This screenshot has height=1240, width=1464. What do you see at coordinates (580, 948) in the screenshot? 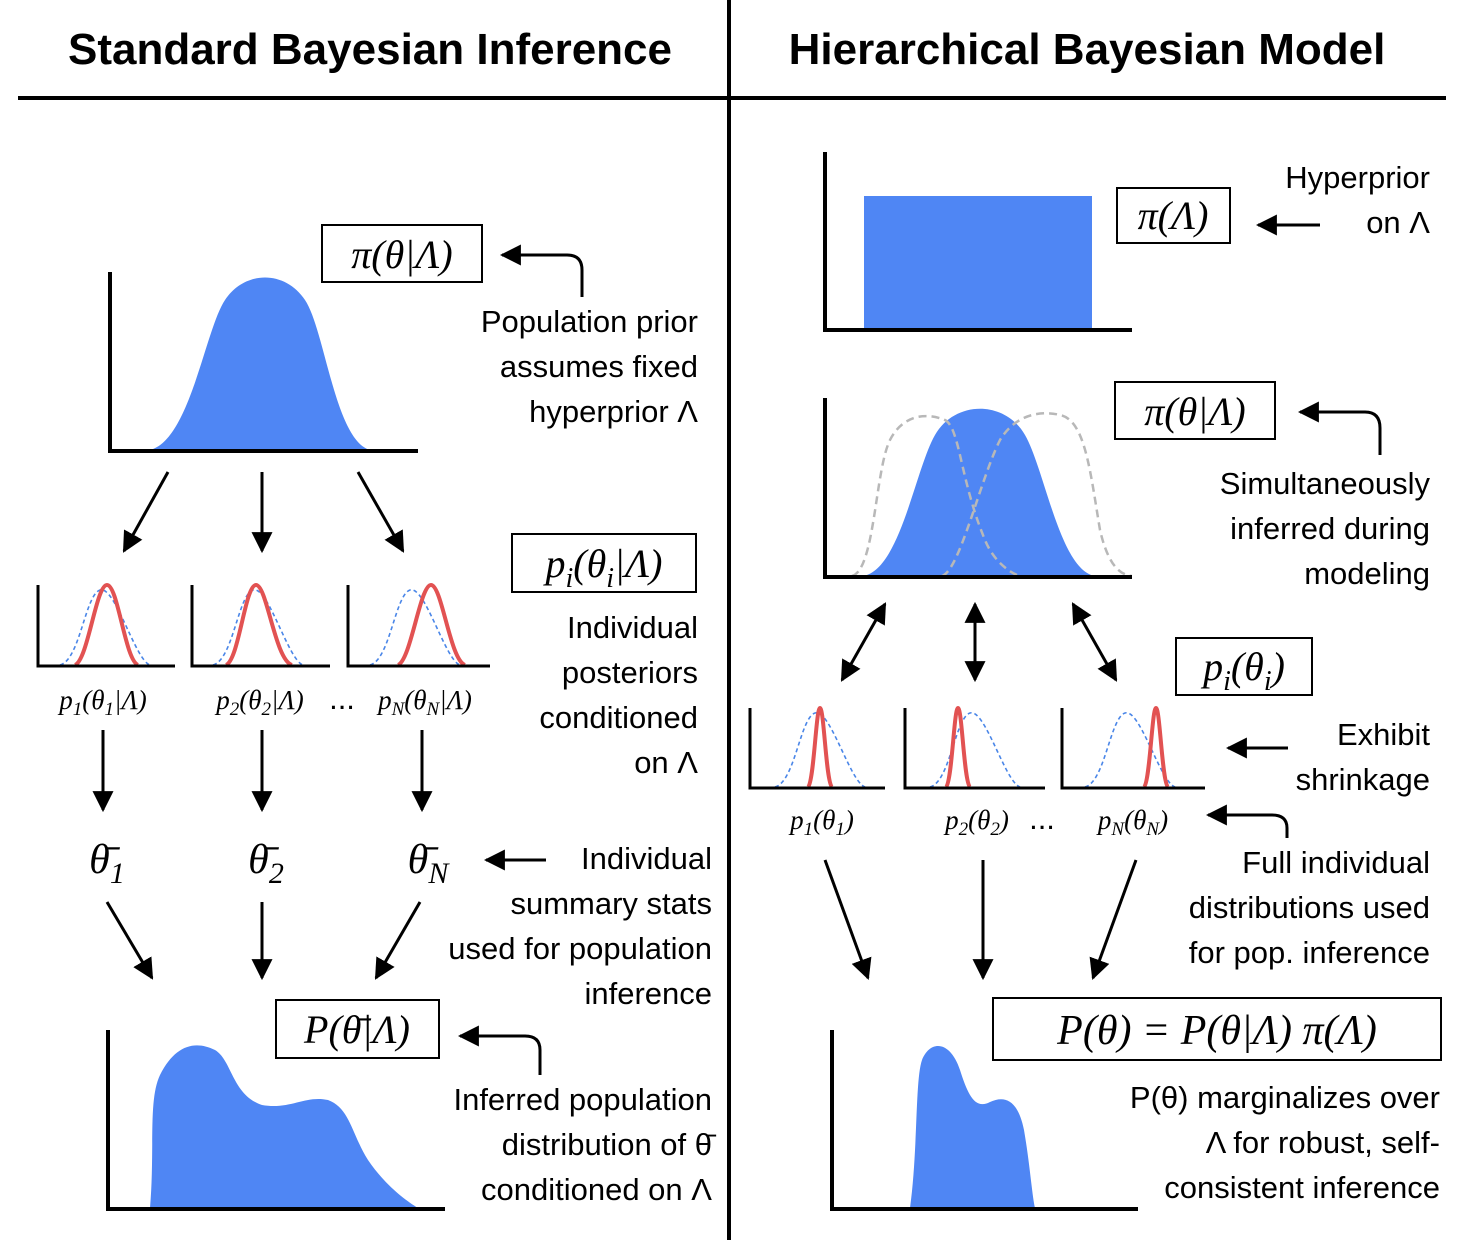
I see `svg-text: used for population` at bounding box center [580, 948].